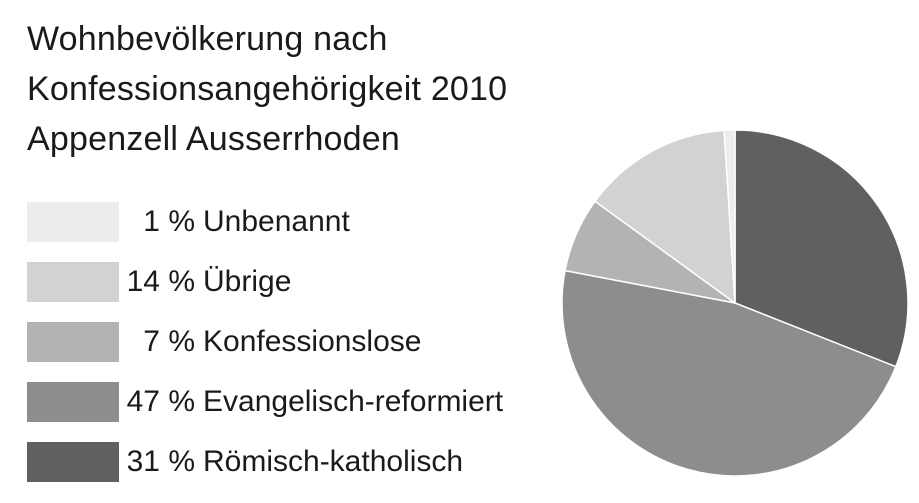  What do you see at coordinates (664, 217) in the screenshot?
I see `pie-slice-uebrige` at bounding box center [664, 217].